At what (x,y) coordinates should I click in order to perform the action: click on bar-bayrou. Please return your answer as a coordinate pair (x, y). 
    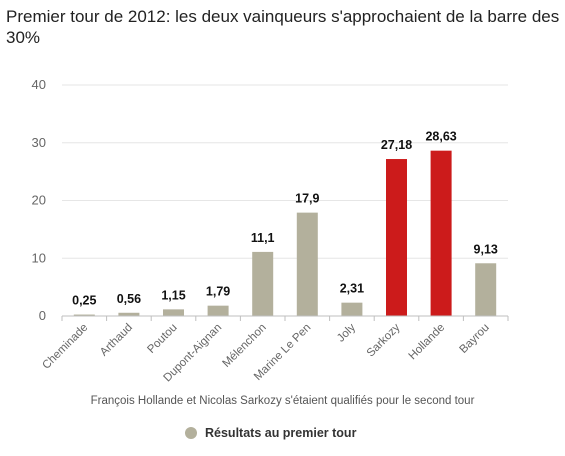
    Looking at the image, I should click on (486, 289).